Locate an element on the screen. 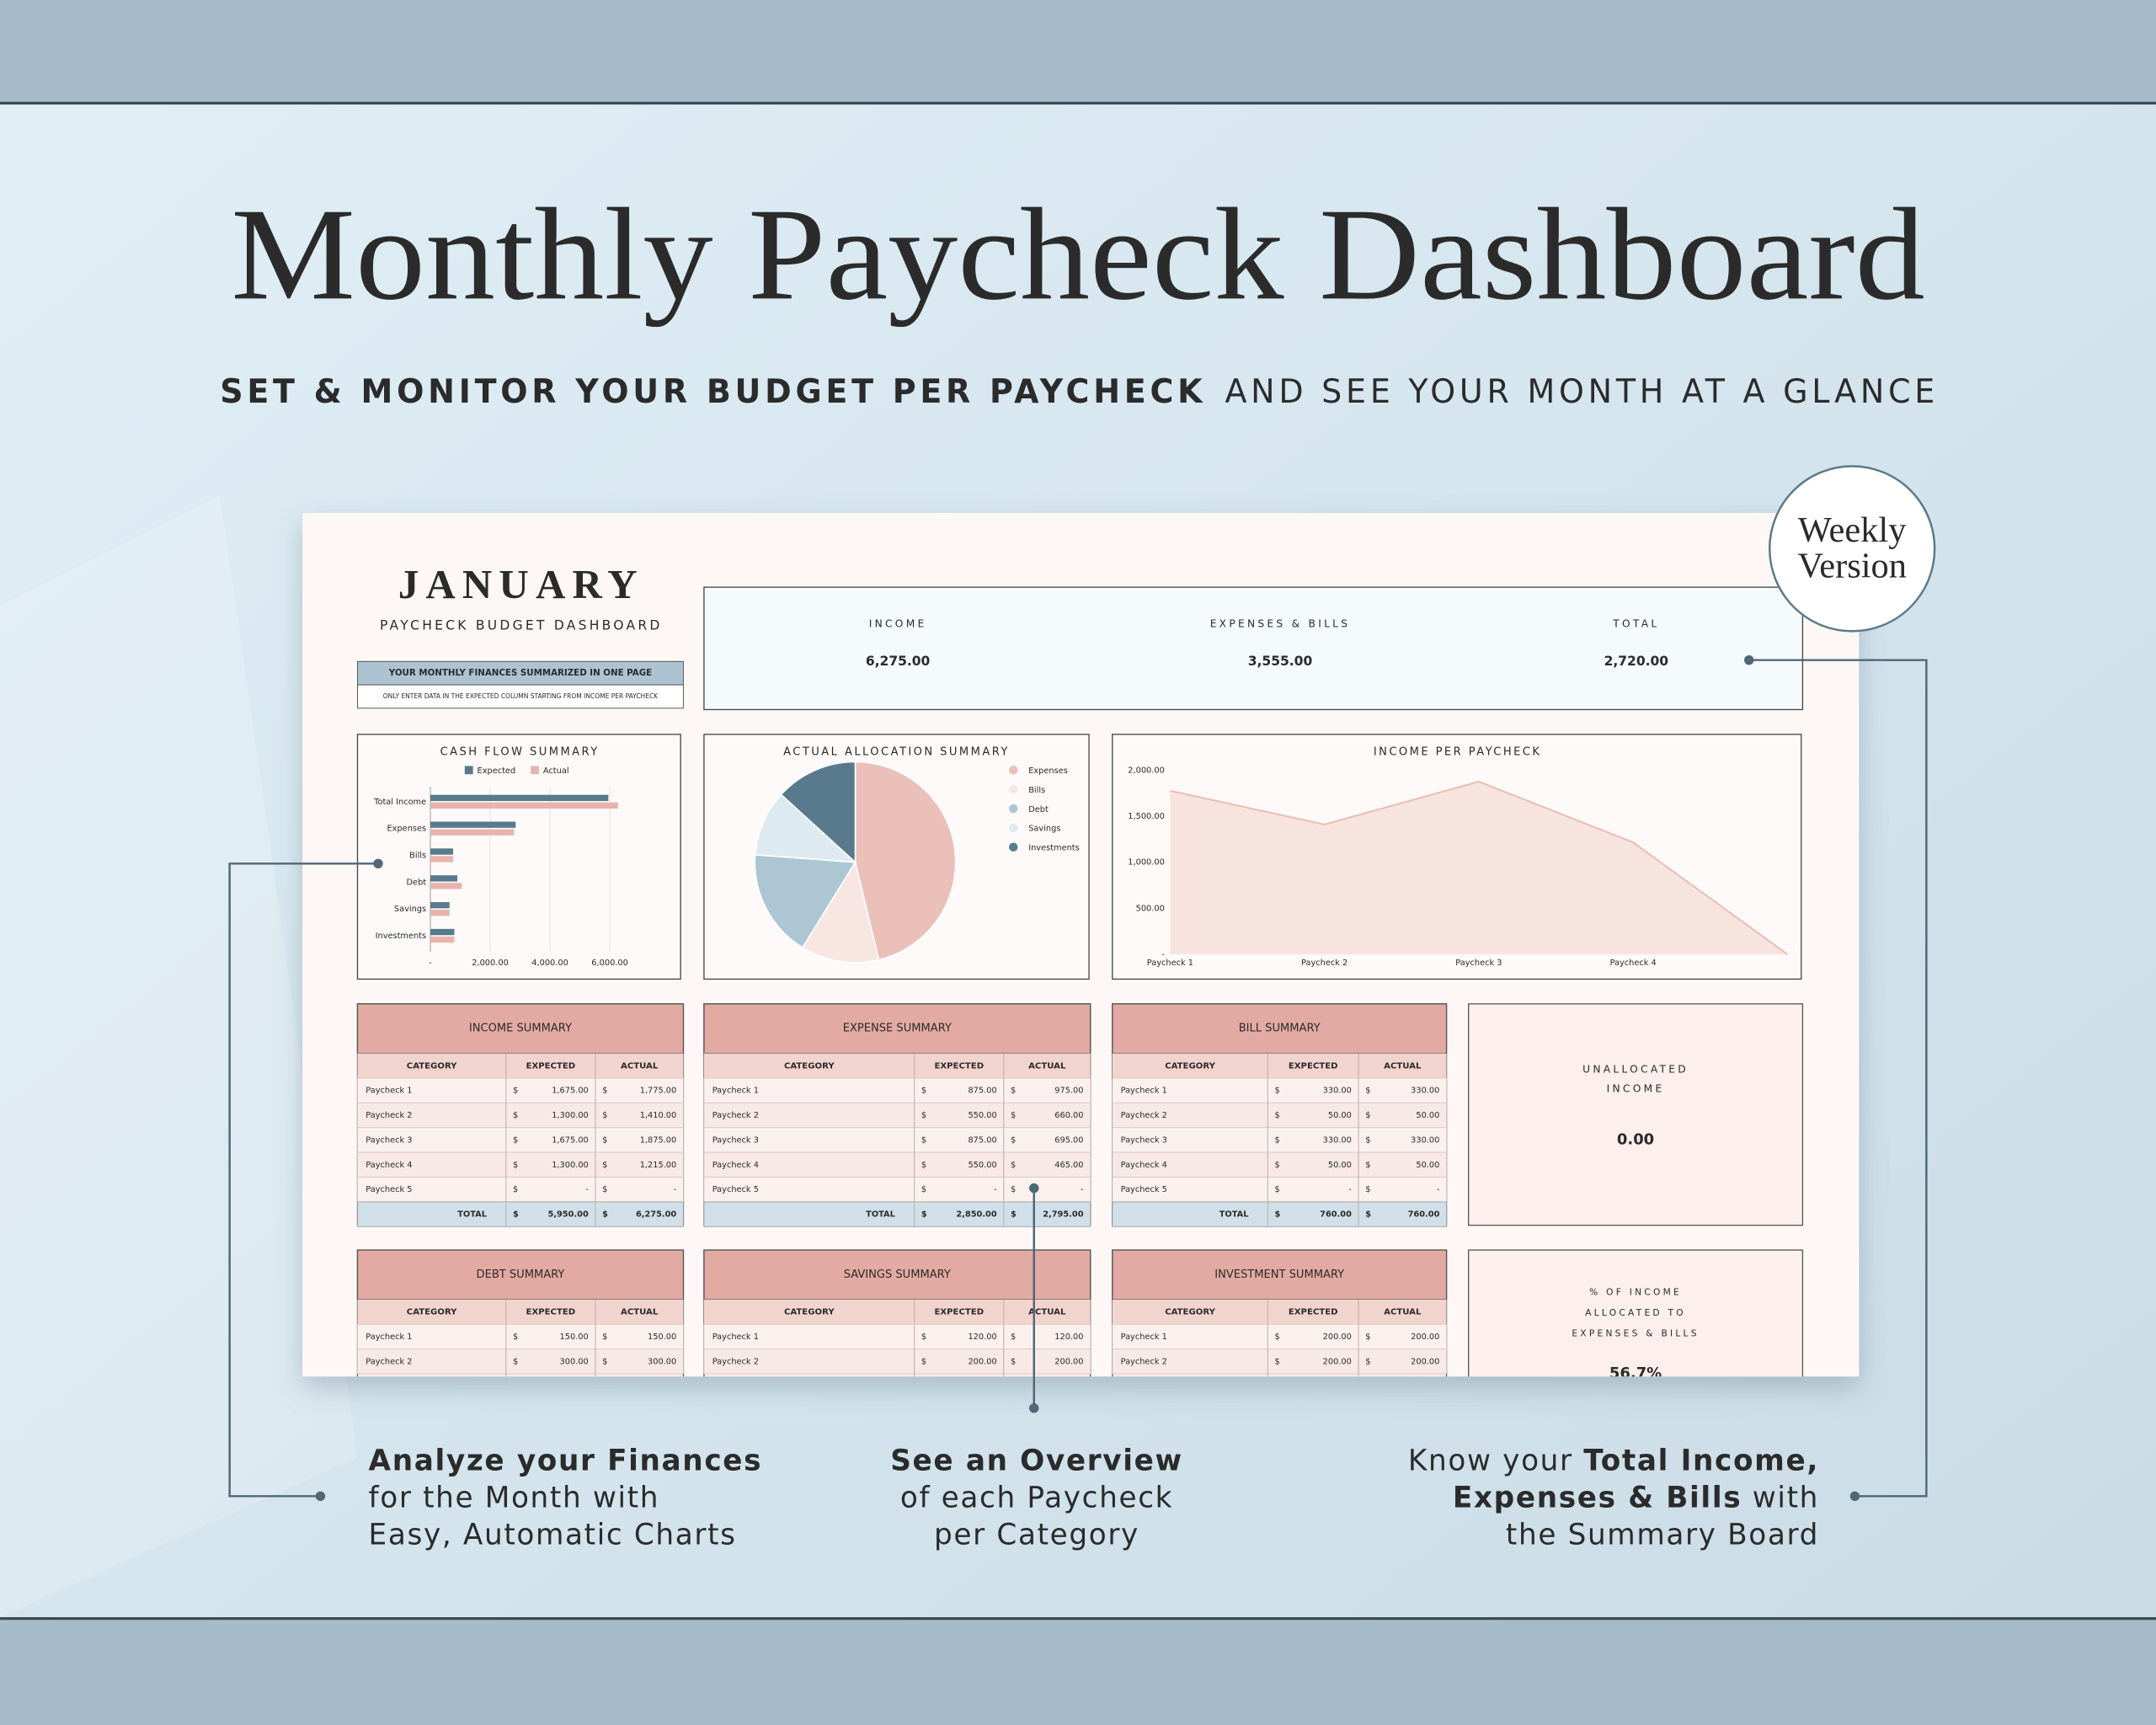 The height and width of the screenshot is (1725, 2156). legend-swatch is located at coordinates (1013, 828).